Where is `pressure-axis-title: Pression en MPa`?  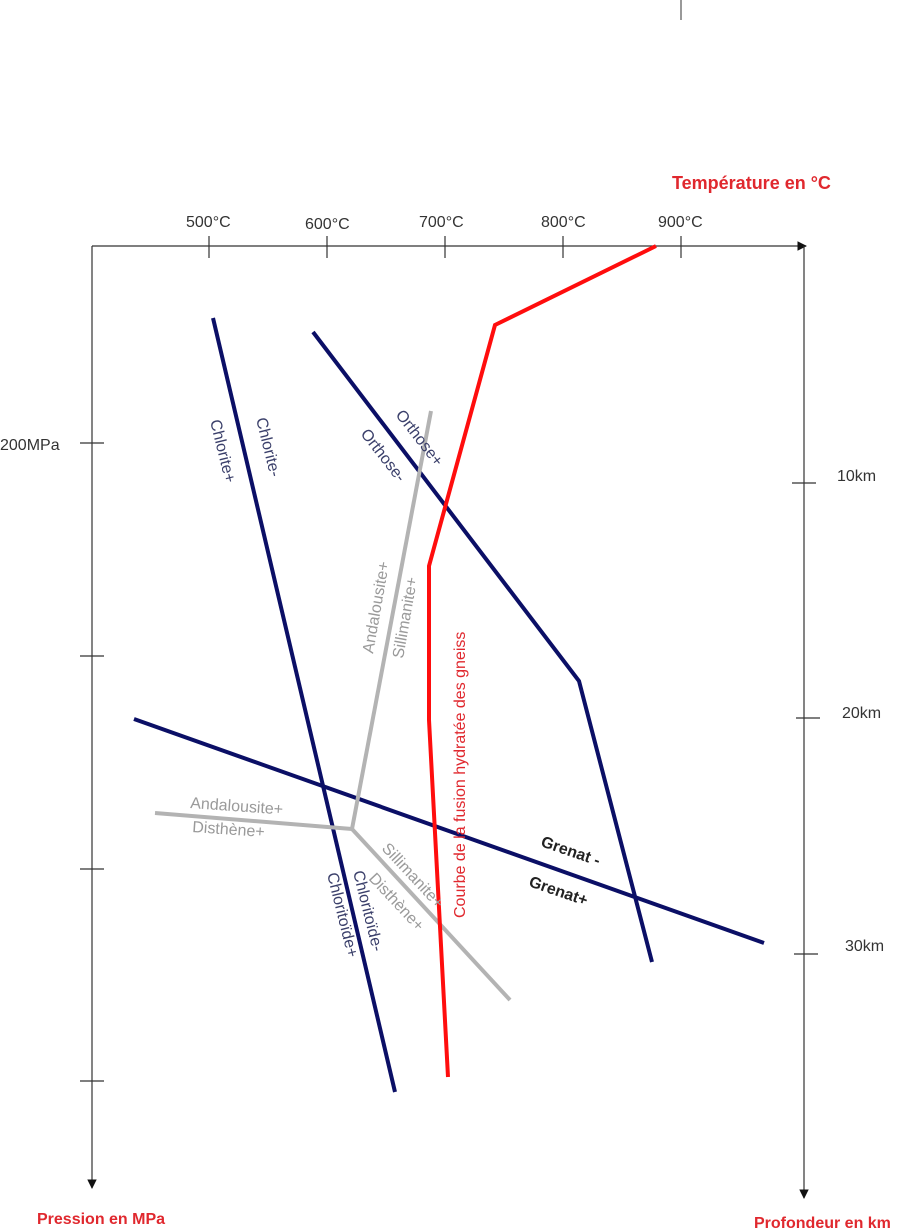 pressure-axis-title: Pression en MPa is located at coordinates (101, 1219).